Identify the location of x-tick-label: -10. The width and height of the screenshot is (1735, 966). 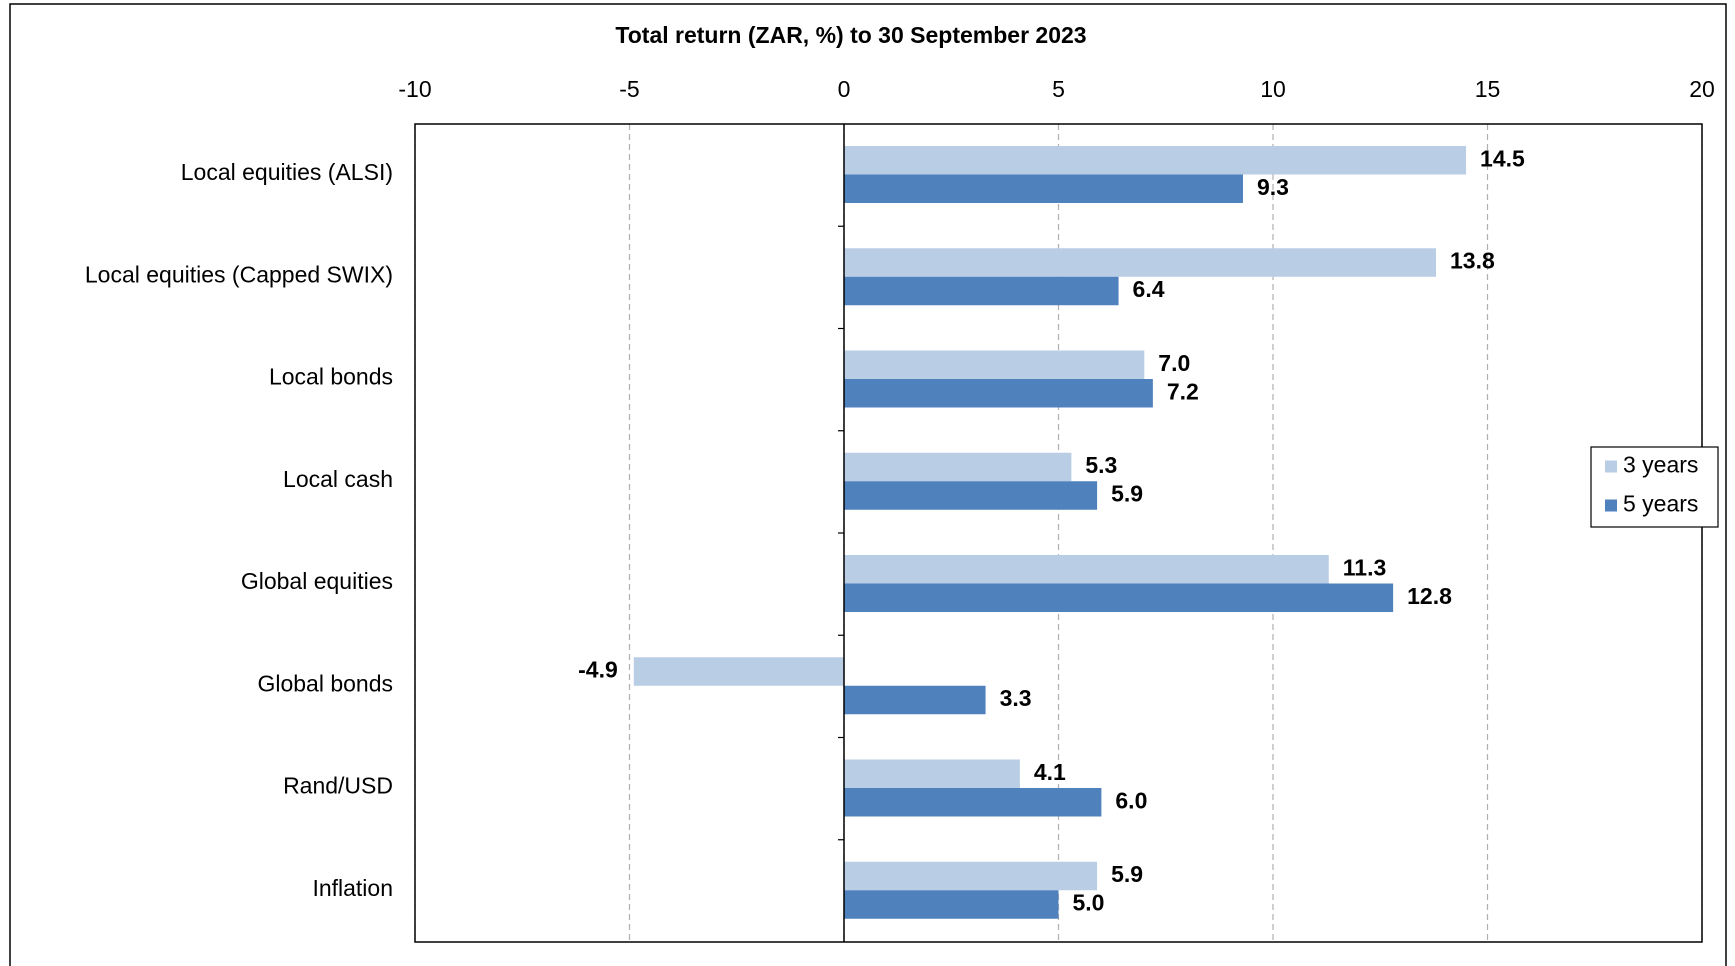
(414, 89).